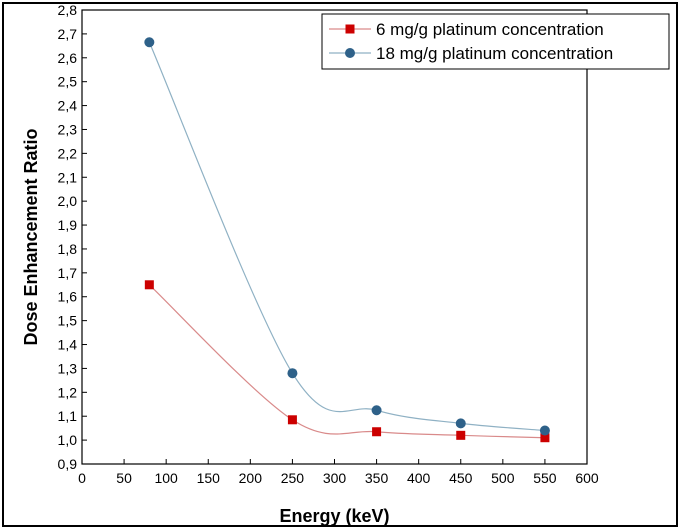  Describe the element at coordinates (68, 345) in the screenshot. I see `y-tick-label: 1,4` at that location.